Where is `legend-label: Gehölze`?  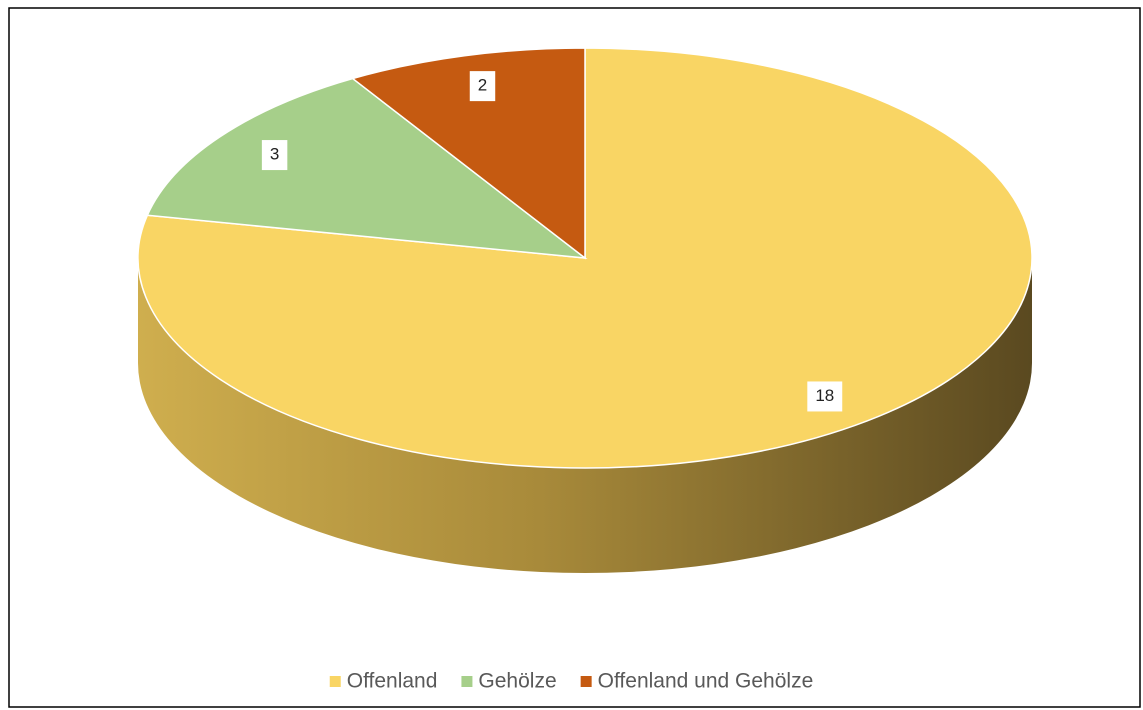
legend-label: Gehölze is located at coordinates (517, 681).